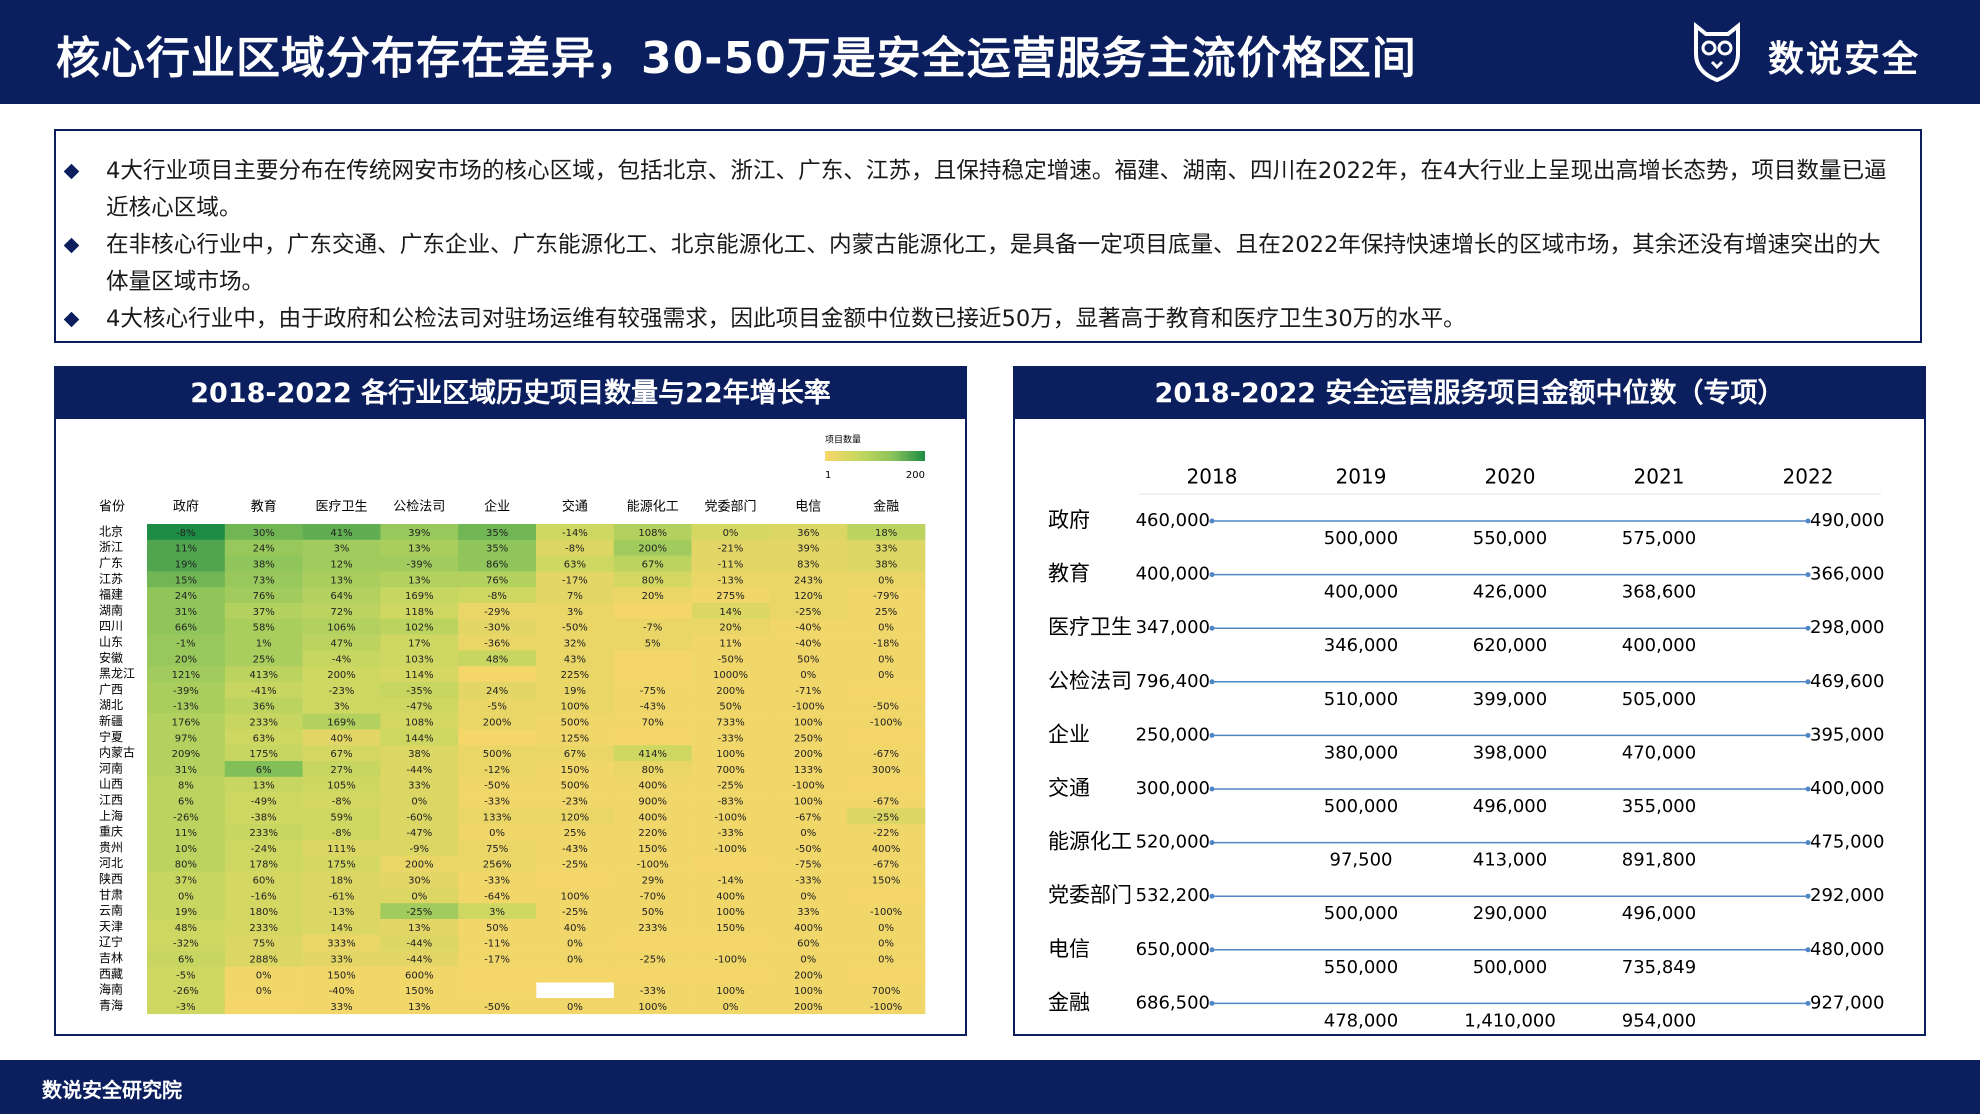 This screenshot has height=1114, width=1980. I want to click on cell-label: -71%, so click(808, 691).